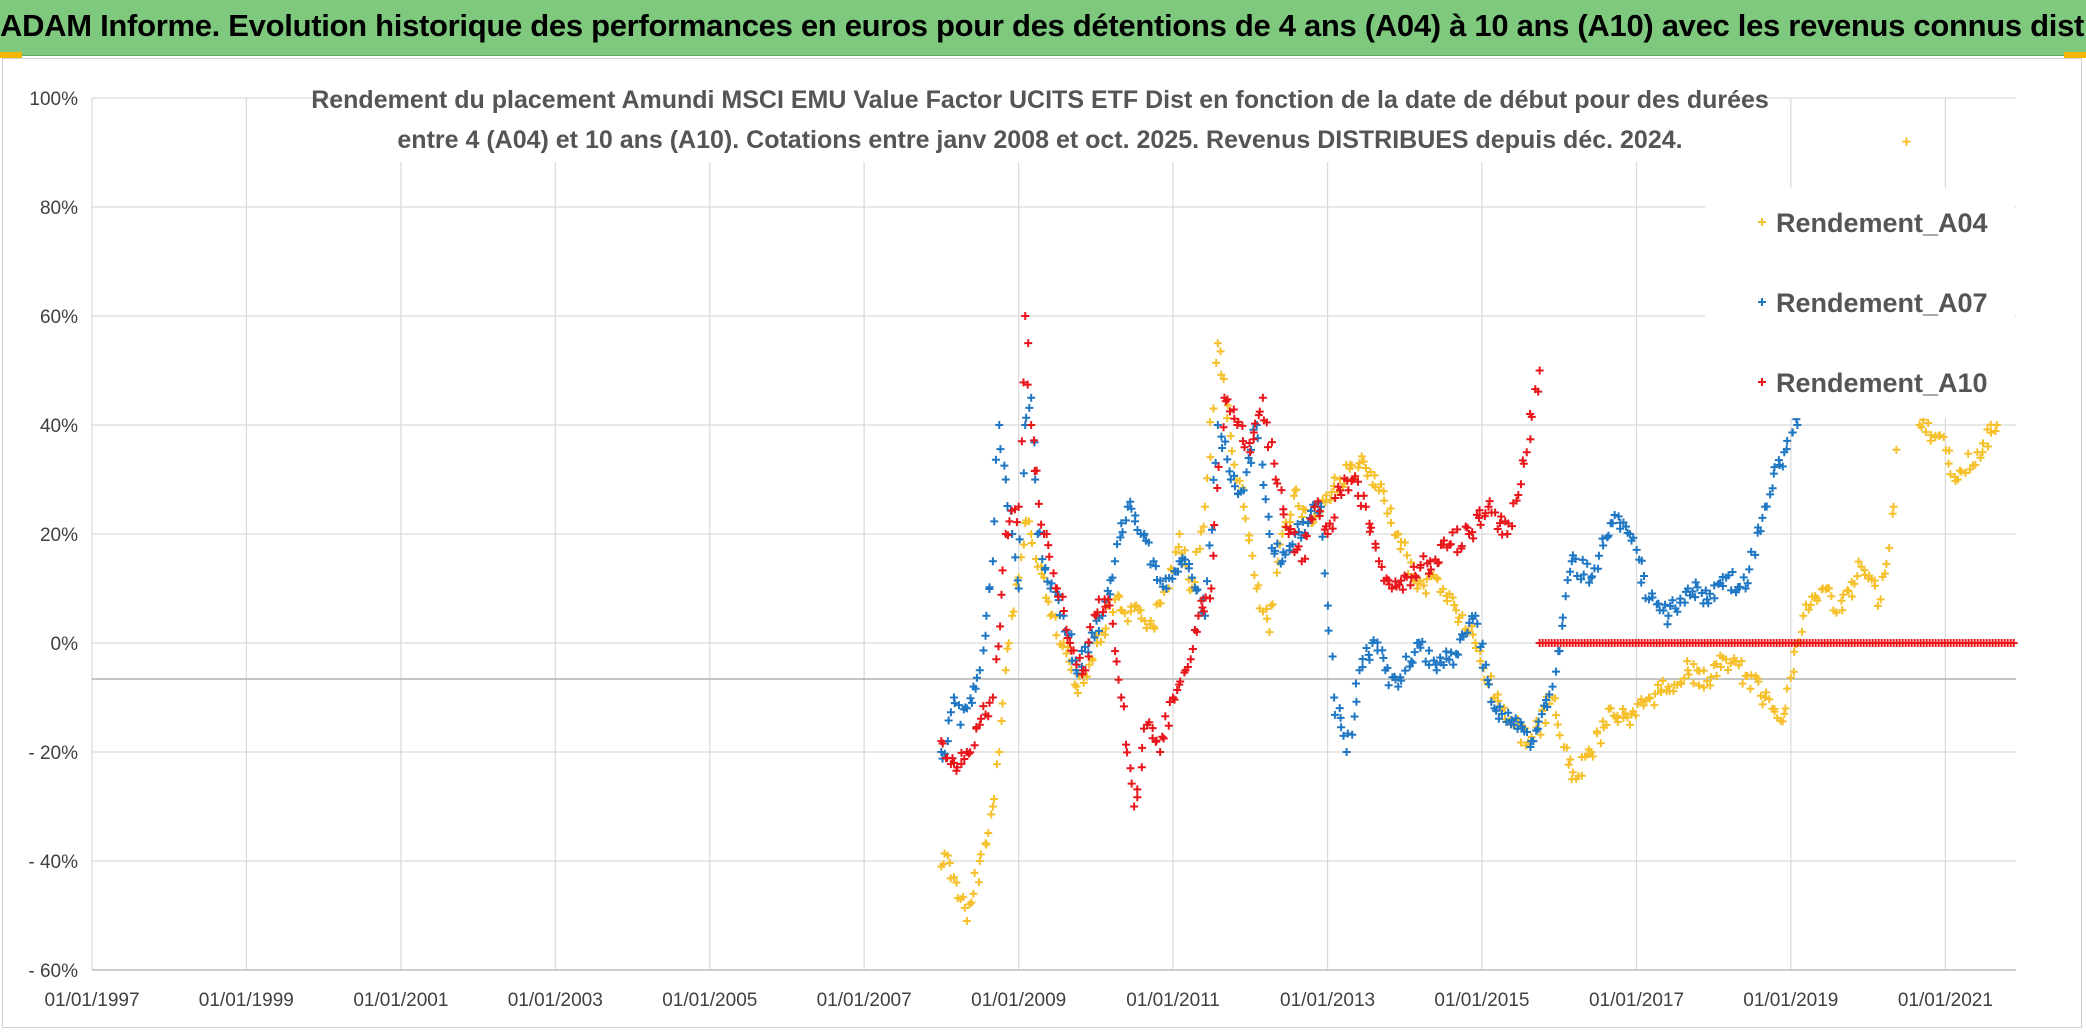  Describe the element at coordinates (59, 535) in the screenshot. I see `y-tick-label: 20%` at that location.